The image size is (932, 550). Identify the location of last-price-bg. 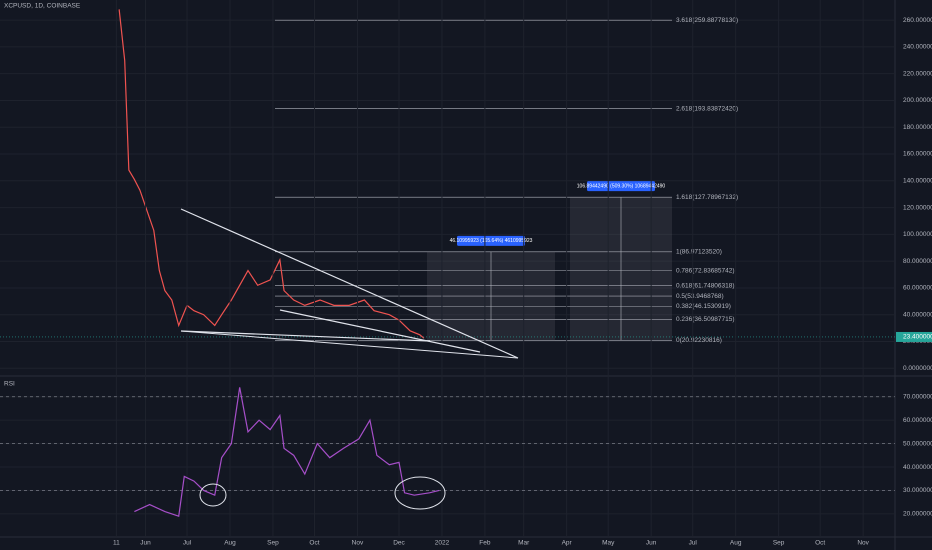
(914, 336).